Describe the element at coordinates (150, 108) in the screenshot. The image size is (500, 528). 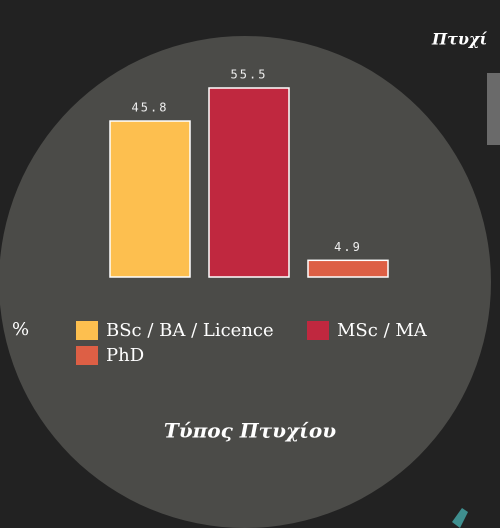
I see `value-label: 45.8` at that location.